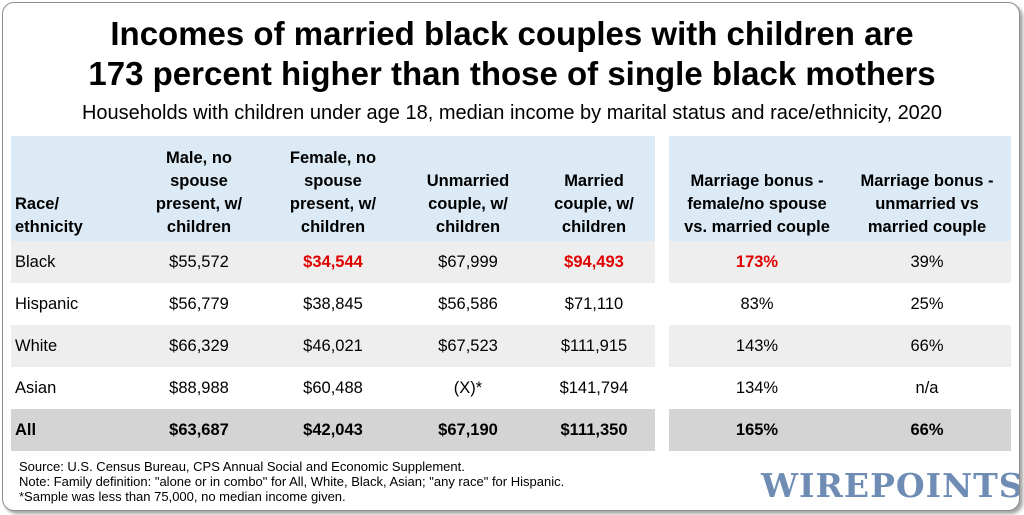 This screenshot has height=515, width=1024. Describe the element at coordinates (35, 261) in the screenshot. I see `row-label: Black` at that location.